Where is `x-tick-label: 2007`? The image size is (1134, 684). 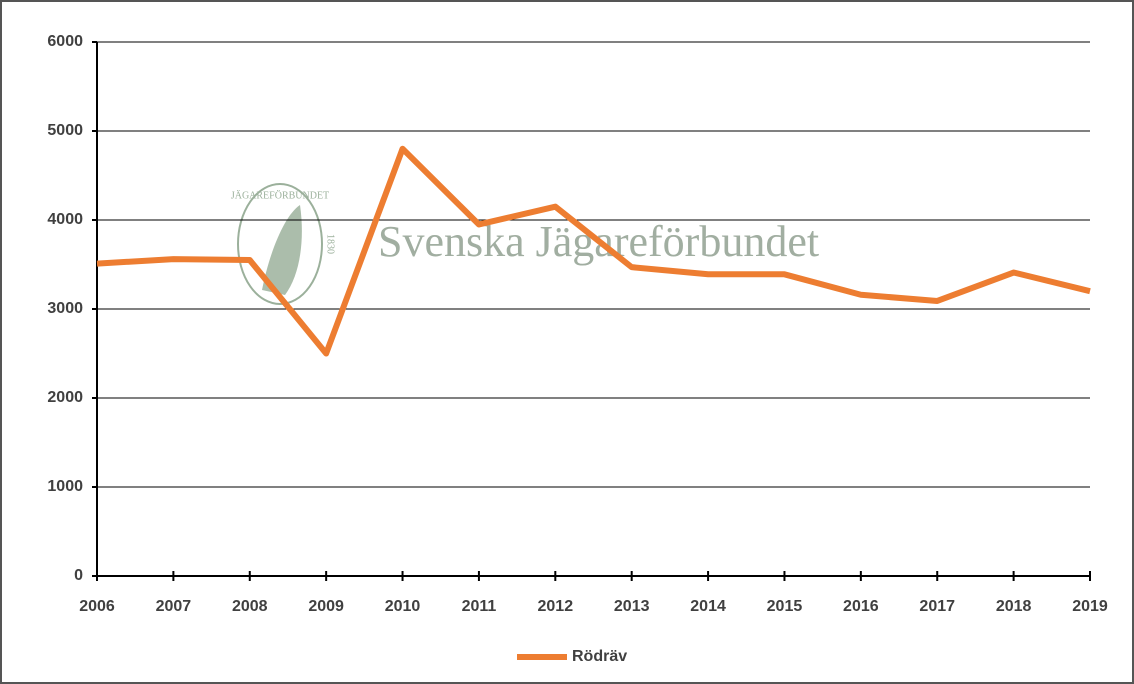
x-tick-label: 2007 is located at coordinates (174, 606).